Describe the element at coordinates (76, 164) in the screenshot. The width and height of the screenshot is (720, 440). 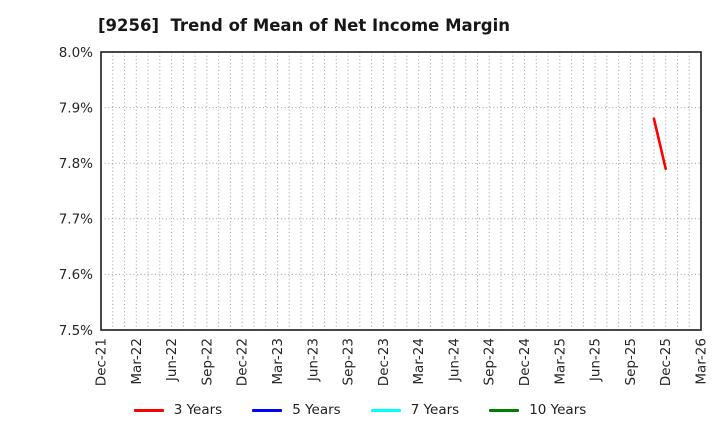
I see `y-tick-label: 7.8%` at that location.